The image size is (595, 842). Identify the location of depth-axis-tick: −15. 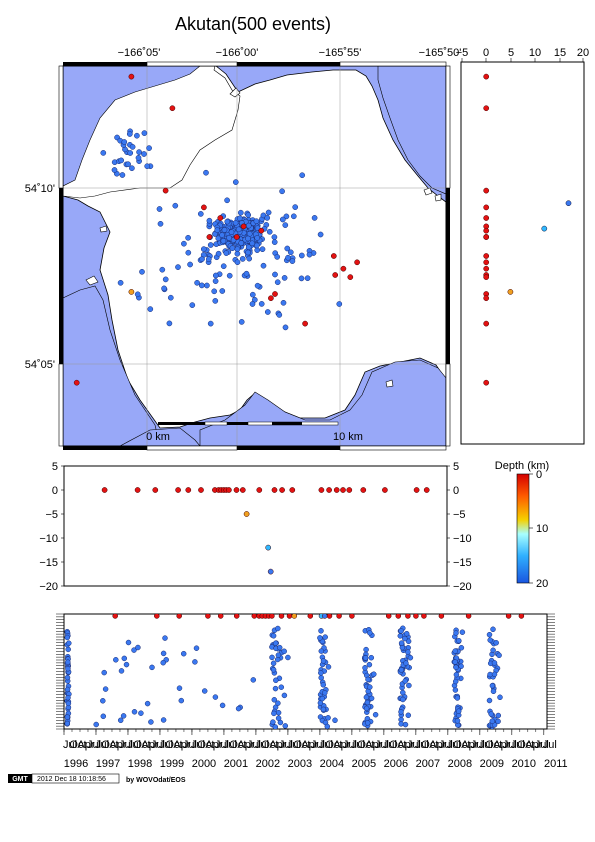
(462, 563).